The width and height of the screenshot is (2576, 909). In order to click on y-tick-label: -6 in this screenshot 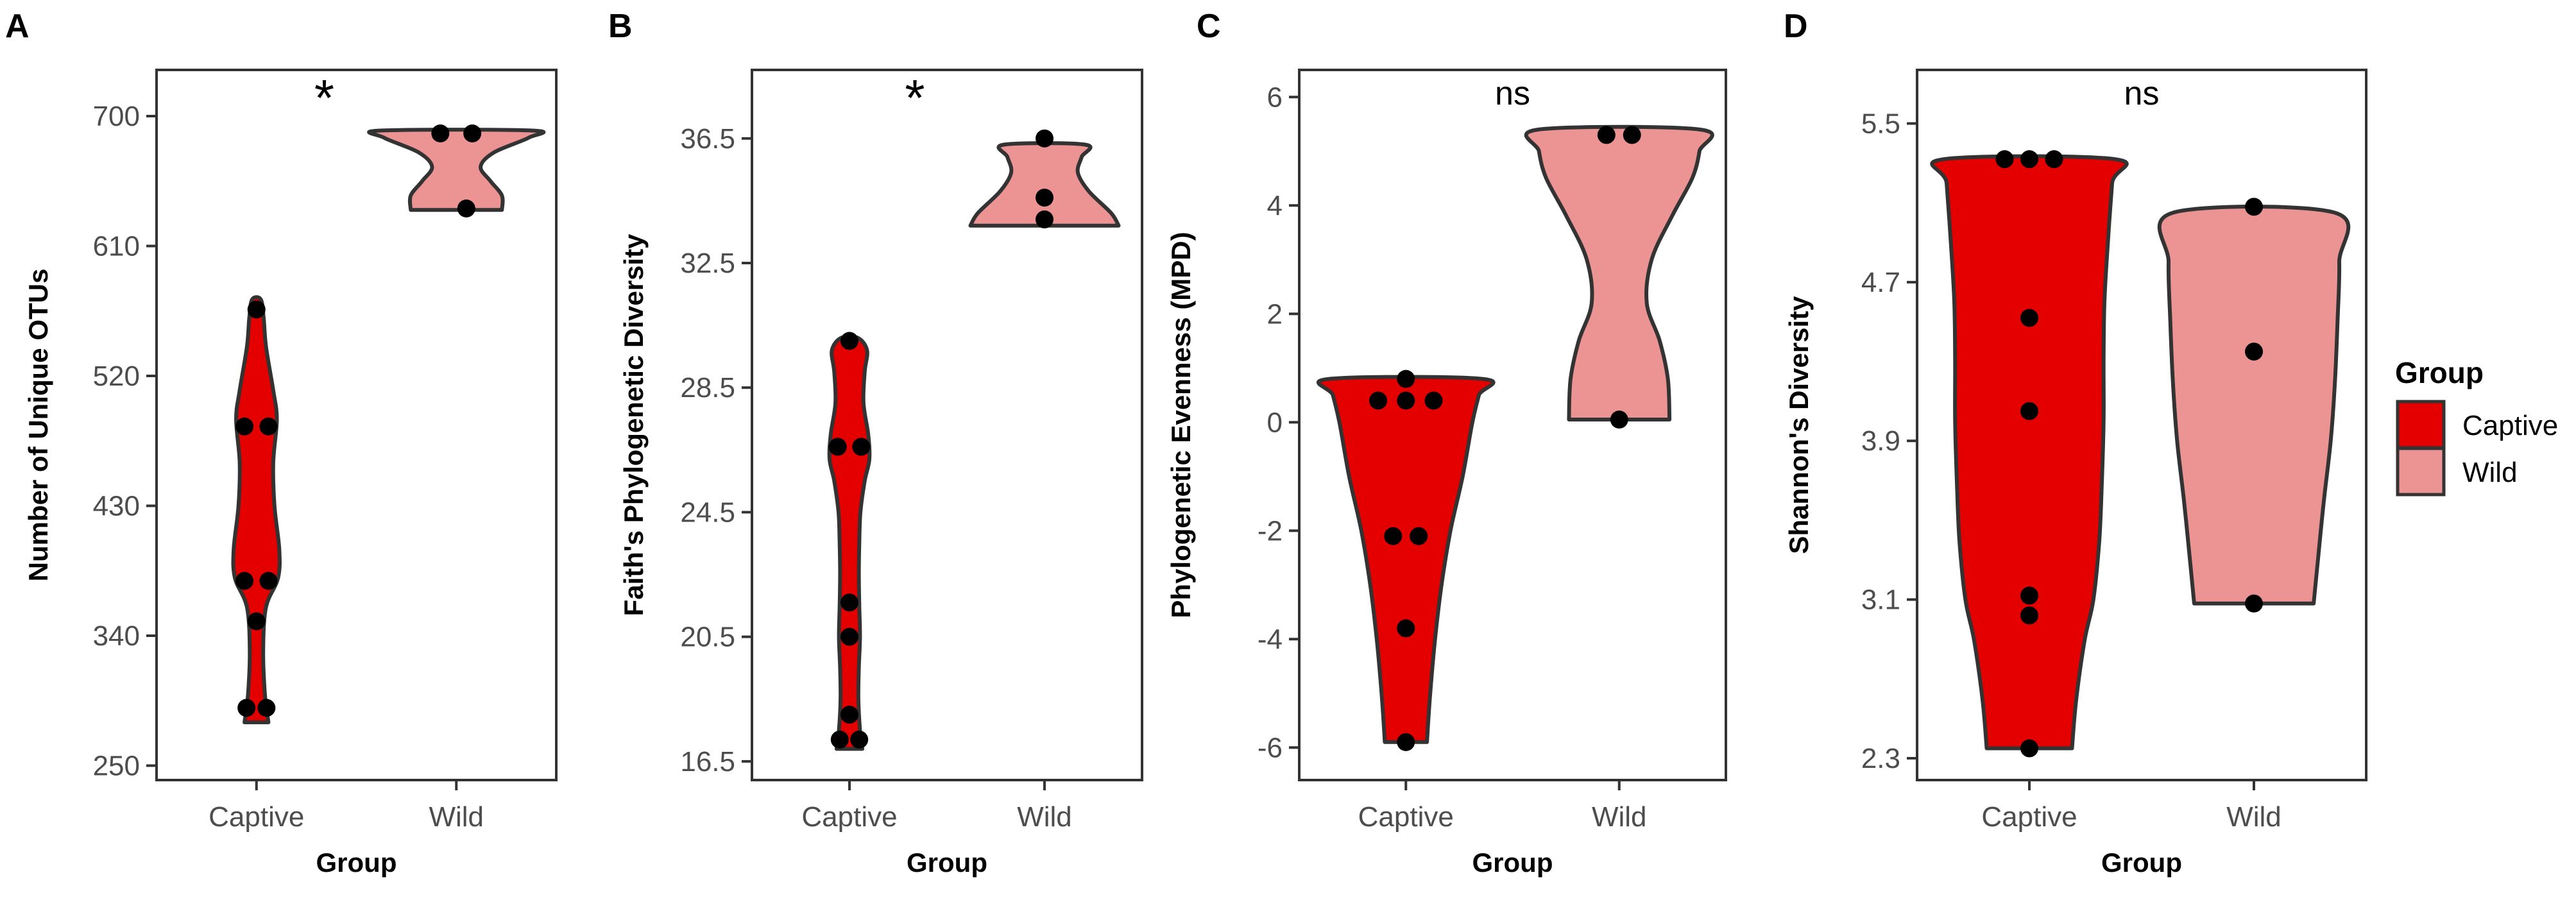, I will do `click(1270, 747)`.